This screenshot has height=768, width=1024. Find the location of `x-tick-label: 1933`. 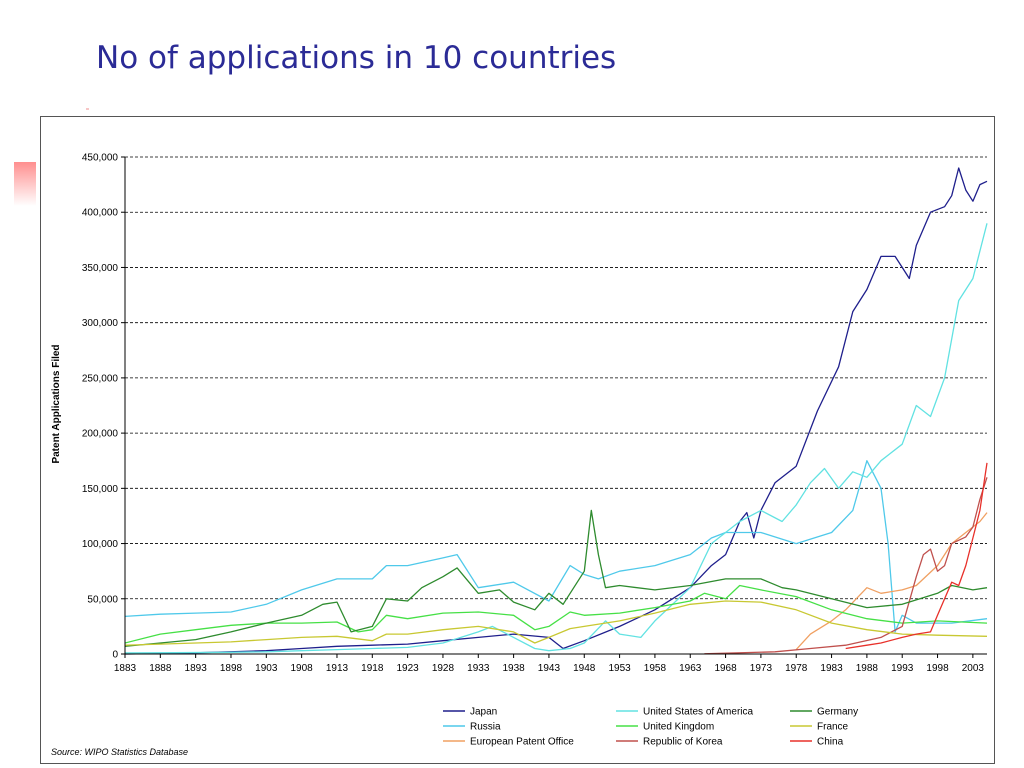

x-tick-label: 1933 is located at coordinates (478, 668).